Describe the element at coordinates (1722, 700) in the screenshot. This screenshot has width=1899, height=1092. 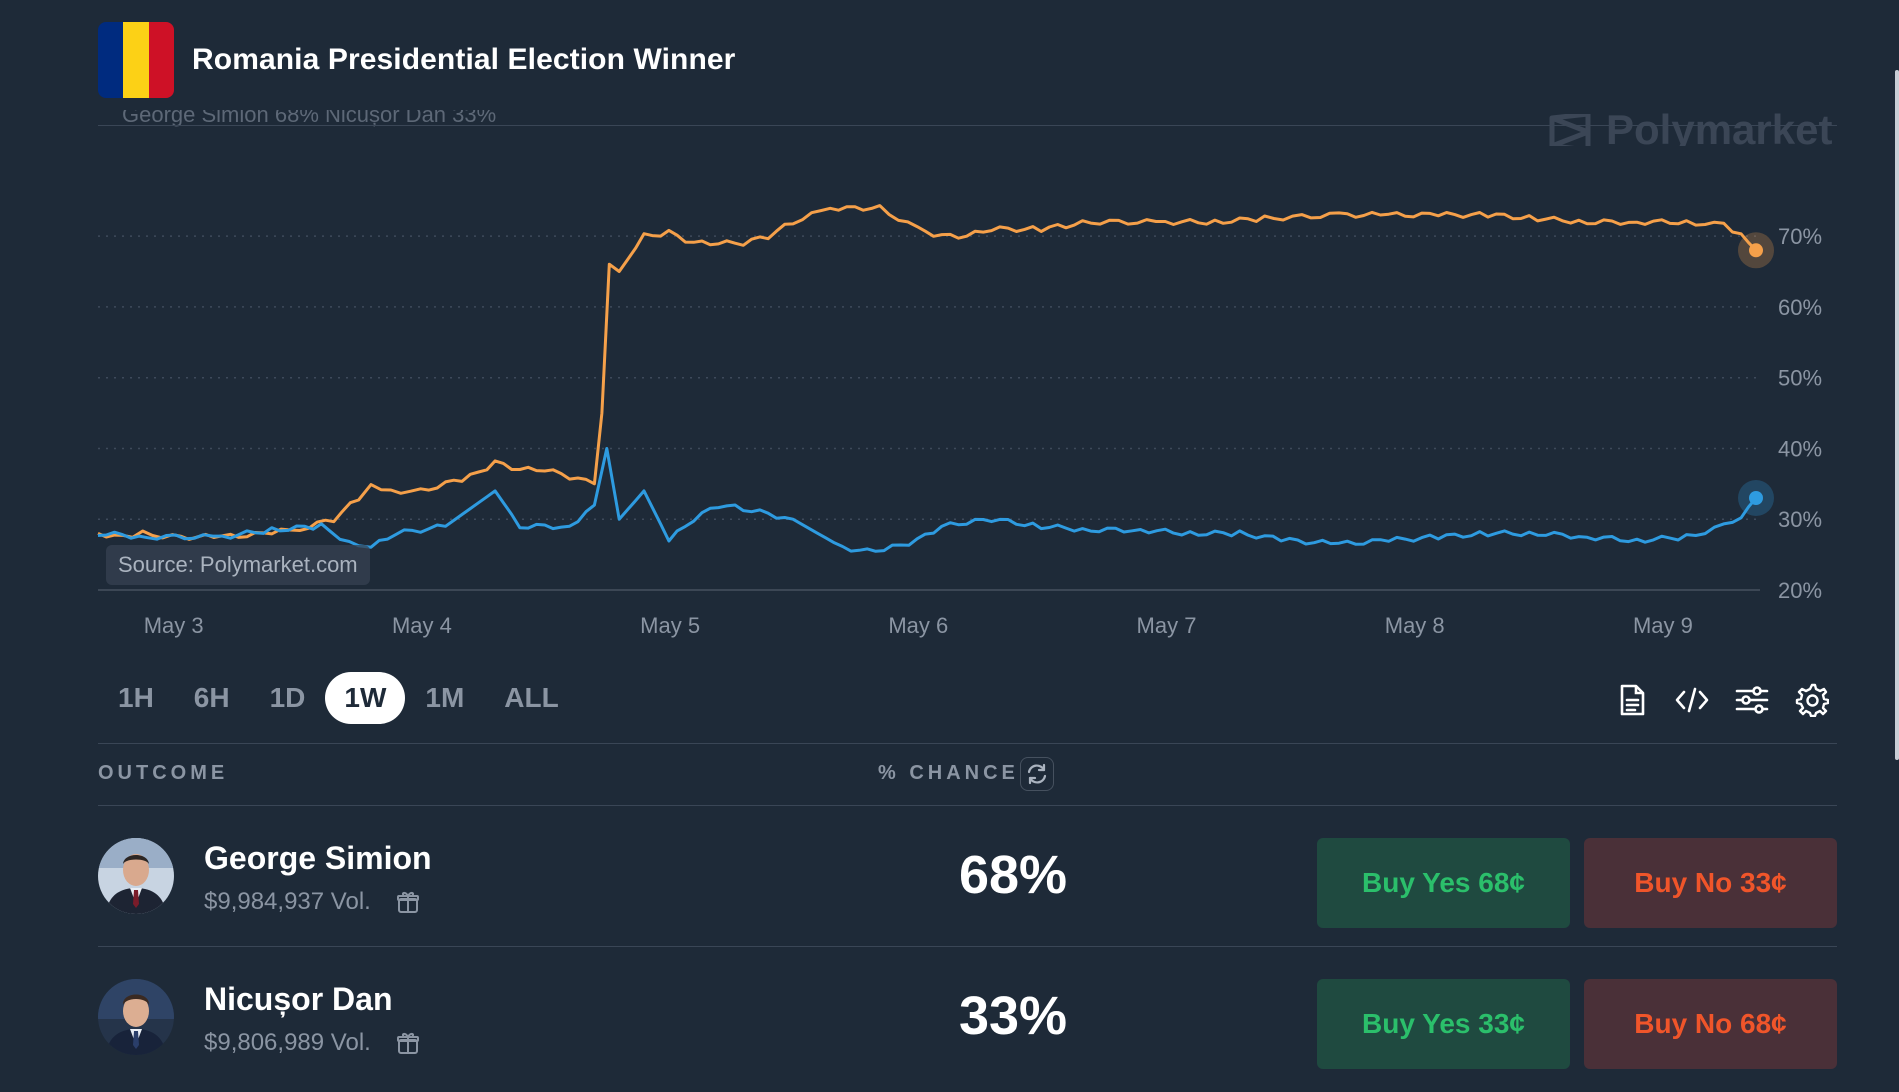
I see `chart-tools` at that location.